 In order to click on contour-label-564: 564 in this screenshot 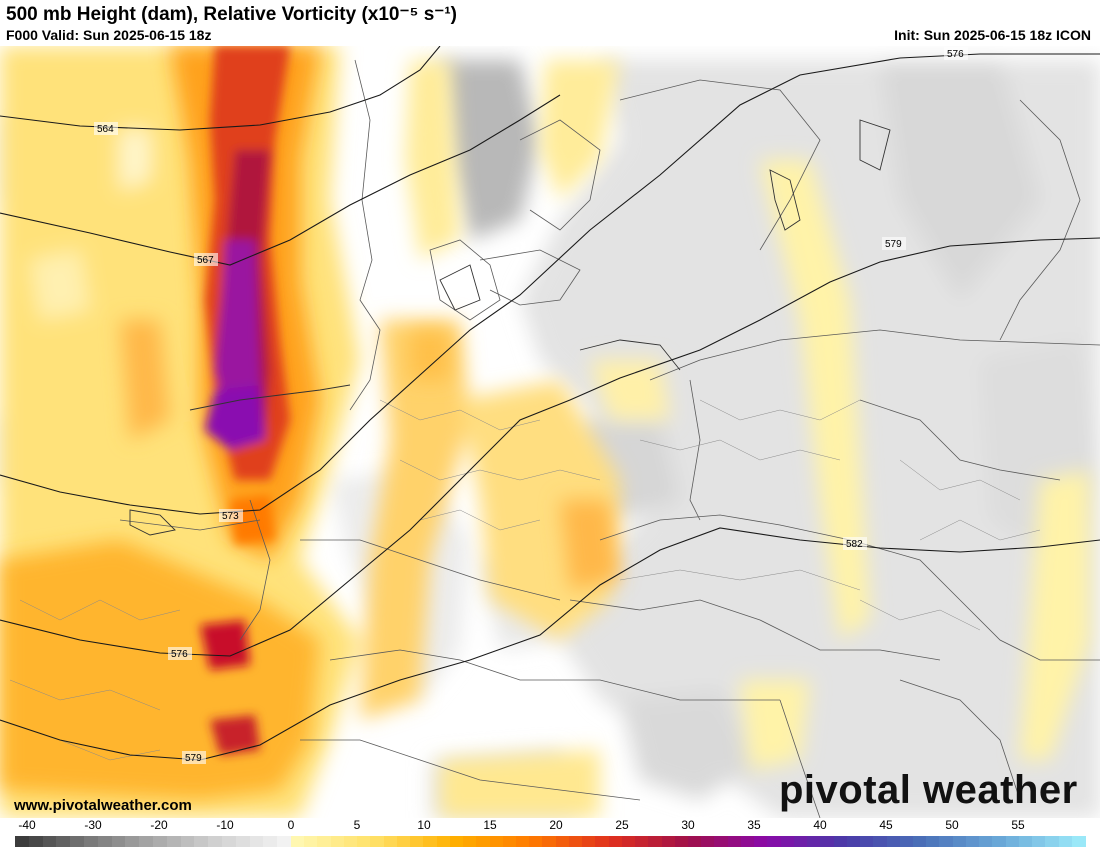, I will do `click(105, 129)`.